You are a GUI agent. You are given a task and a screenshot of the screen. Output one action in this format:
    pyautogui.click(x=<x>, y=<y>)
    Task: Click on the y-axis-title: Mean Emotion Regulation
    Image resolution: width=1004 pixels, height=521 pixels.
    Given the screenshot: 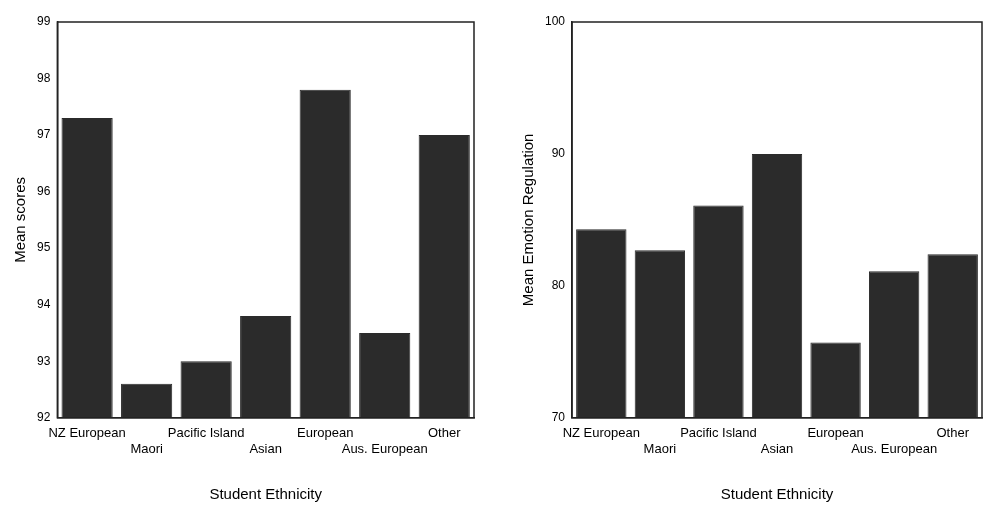 What is the action you would take?
    pyautogui.click(x=528, y=220)
    